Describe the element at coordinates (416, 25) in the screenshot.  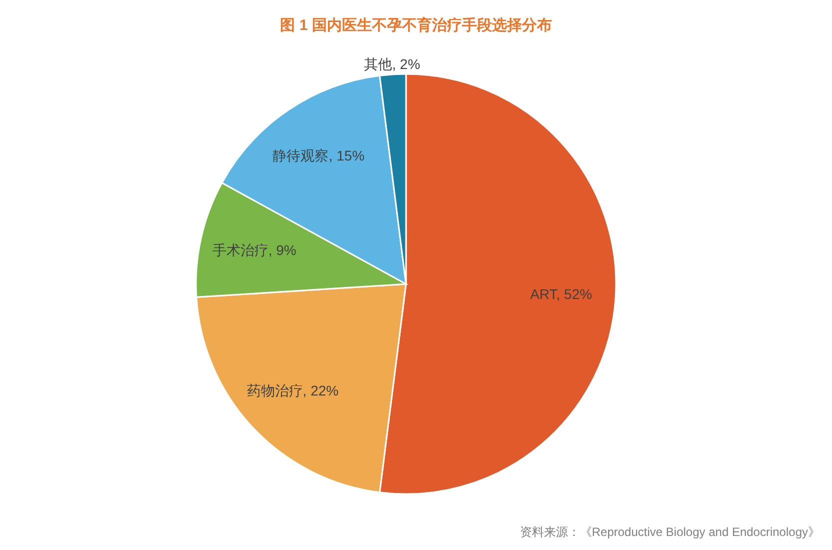
I see `title: 图 1 国内医生不孕不育治疗手段选择分布` at that location.